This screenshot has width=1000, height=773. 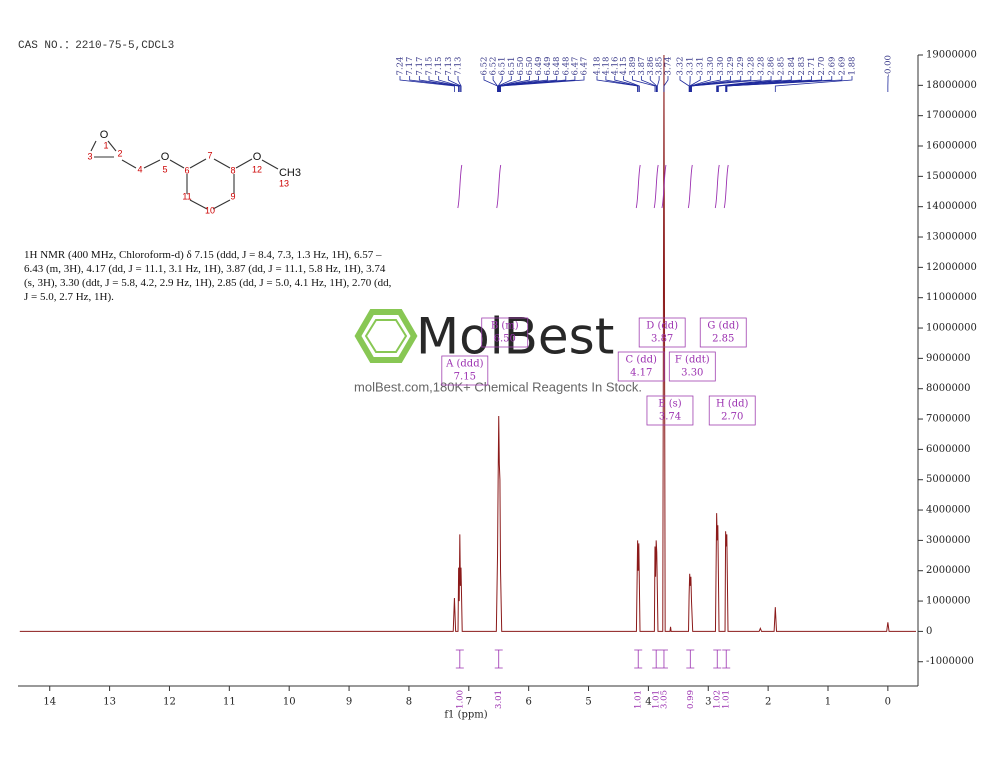 I want to click on multiplet-shift: 3.87, so click(x=662, y=339).